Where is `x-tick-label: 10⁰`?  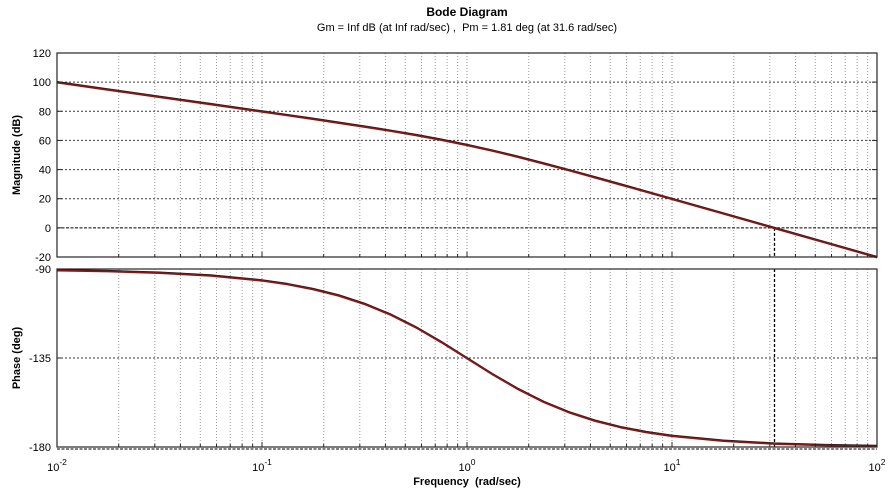
x-tick-label: 10⁰ is located at coordinates (467, 465).